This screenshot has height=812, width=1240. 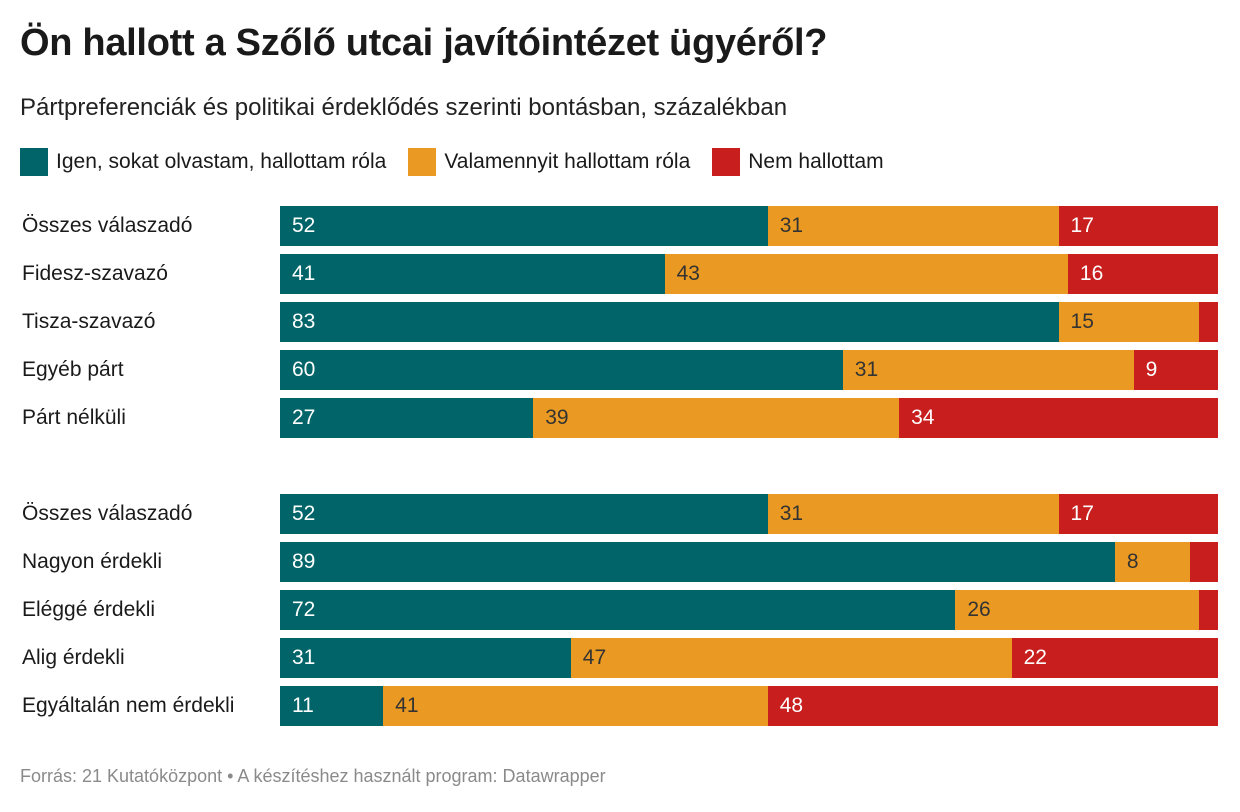 What do you see at coordinates (567, 161) in the screenshot?
I see `legend-label: Valamennyit hallottam róla` at bounding box center [567, 161].